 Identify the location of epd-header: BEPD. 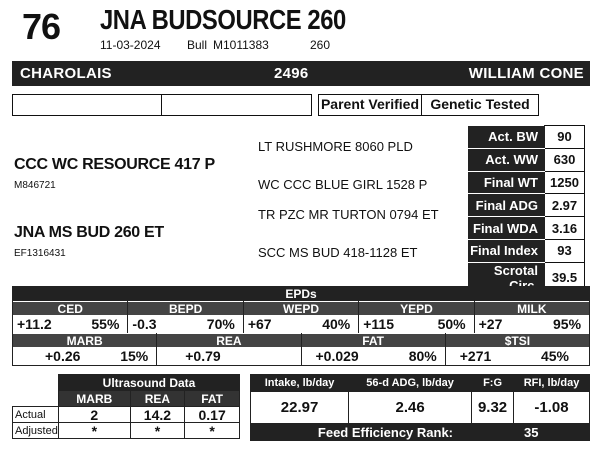
(185, 308).